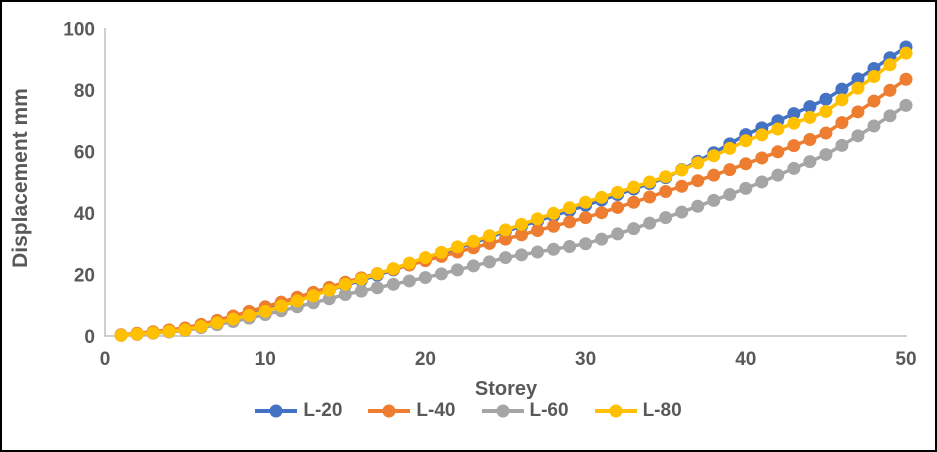 The height and width of the screenshot is (452, 937). What do you see at coordinates (905, 359) in the screenshot?
I see `x-tick-label: 50` at bounding box center [905, 359].